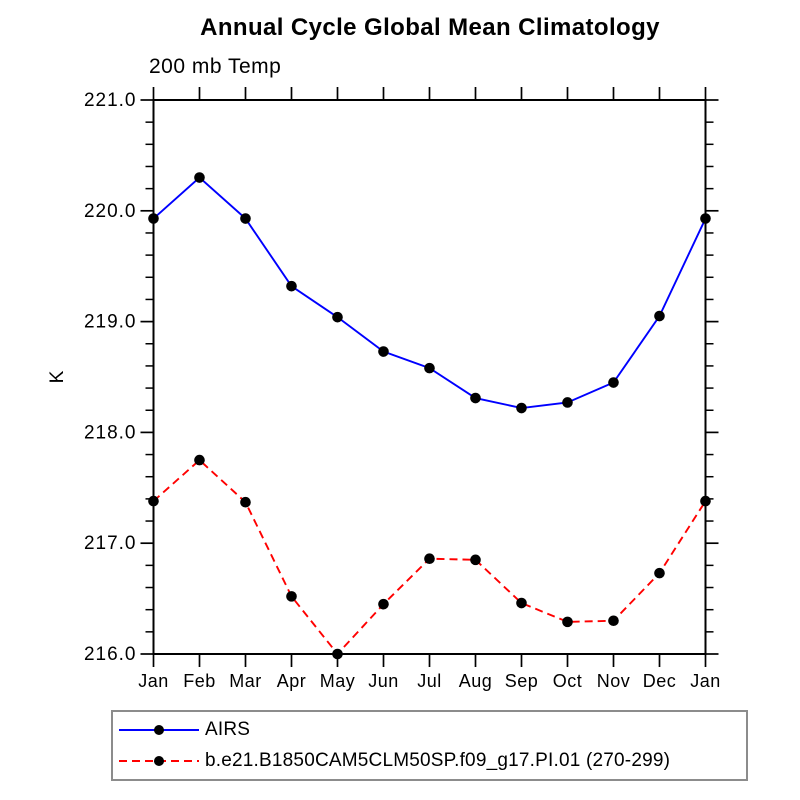 Image resolution: width=800 pixels, height=800 pixels. I want to click on x-tick-label: Dec, so click(660, 681).